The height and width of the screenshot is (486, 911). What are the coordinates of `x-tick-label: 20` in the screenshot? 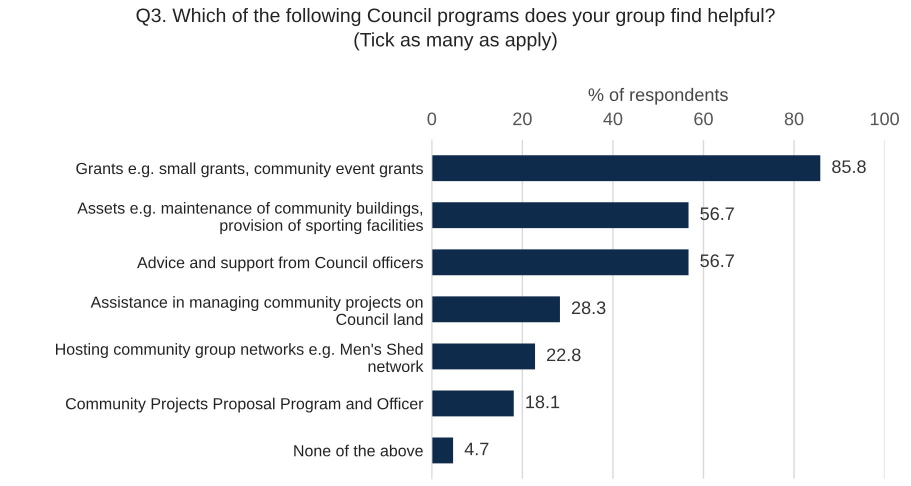 It's located at (522, 119).